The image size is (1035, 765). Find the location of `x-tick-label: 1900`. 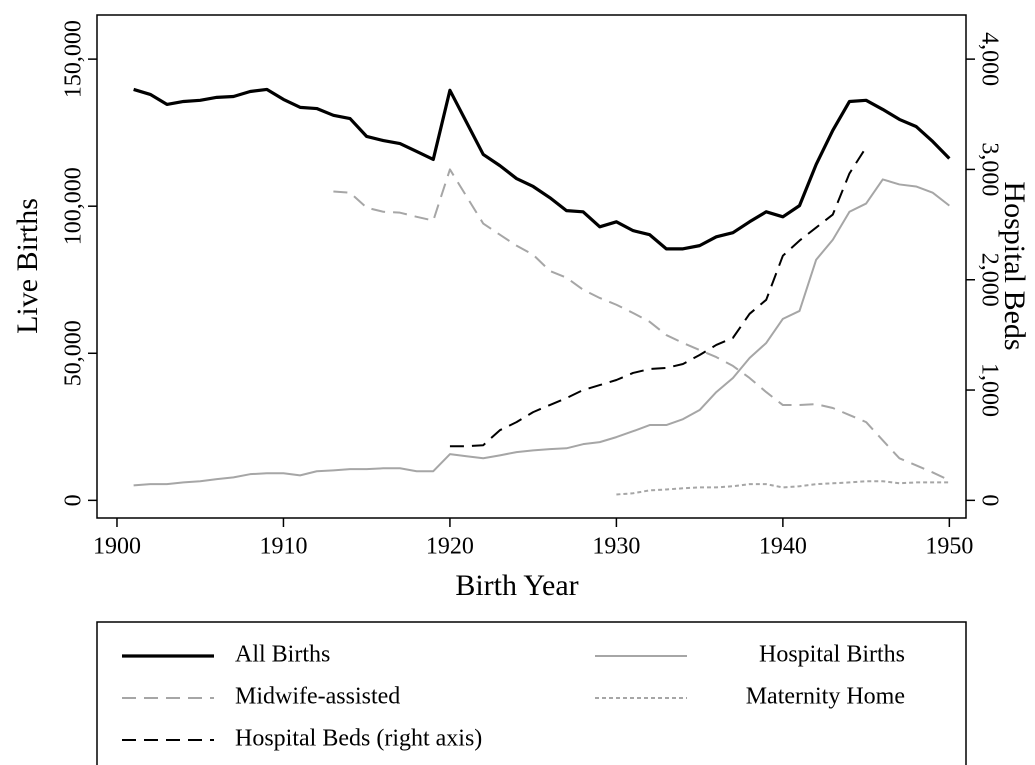

x-tick-label: 1900 is located at coordinates (117, 547).